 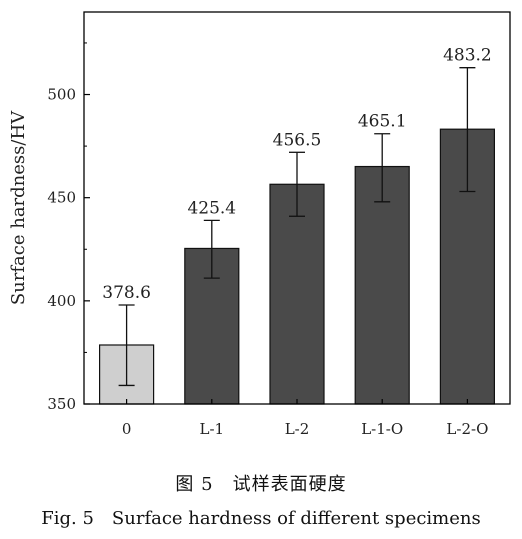 What do you see at coordinates (467, 56) in the screenshot?
I see `value-label: 483.2` at bounding box center [467, 56].